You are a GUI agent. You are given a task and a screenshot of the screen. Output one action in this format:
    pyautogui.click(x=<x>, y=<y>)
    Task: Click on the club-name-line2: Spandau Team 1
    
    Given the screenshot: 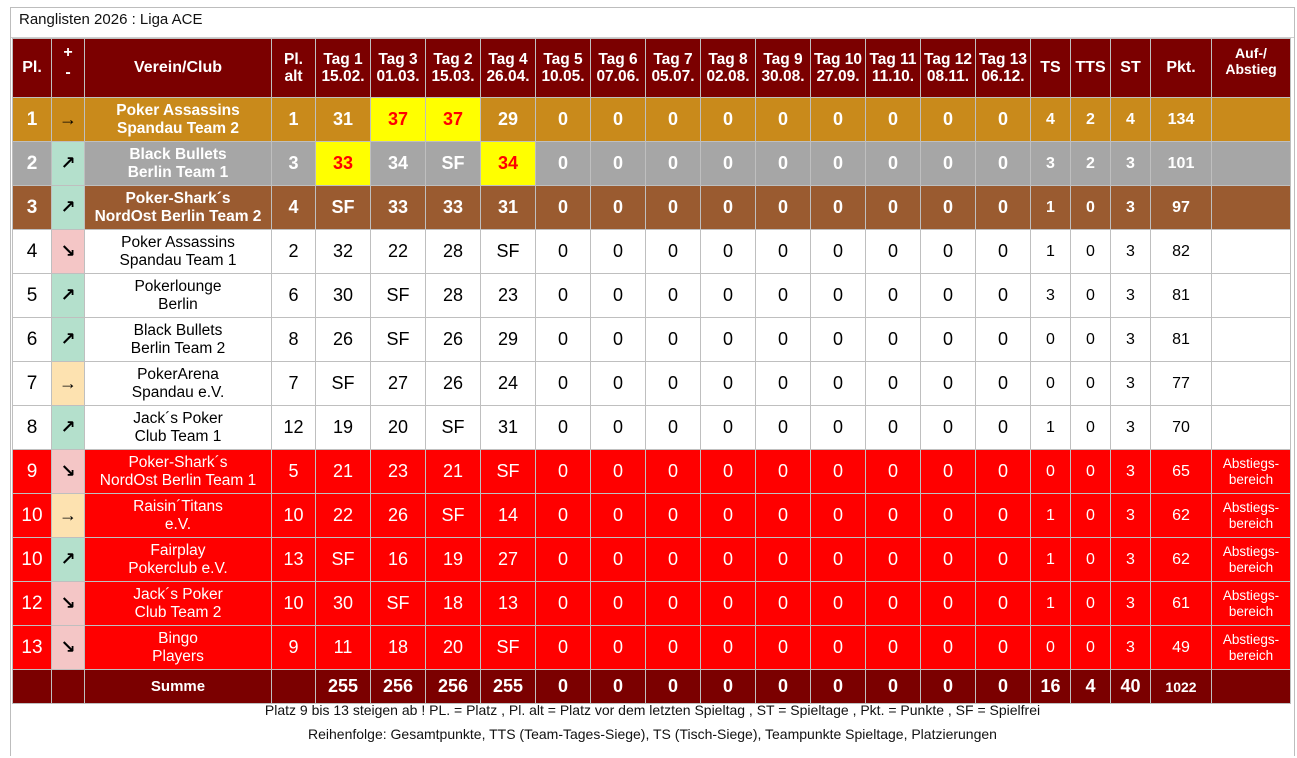 What is the action you would take?
    pyautogui.click(x=178, y=260)
    